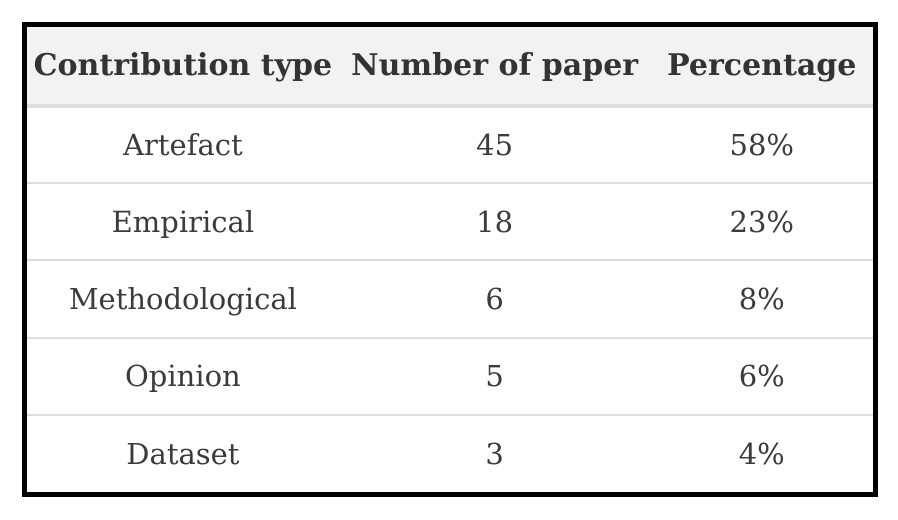 This screenshot has height=520, width=898. I want to click on cell-contribution-type: Opinion, so click(183, 376).